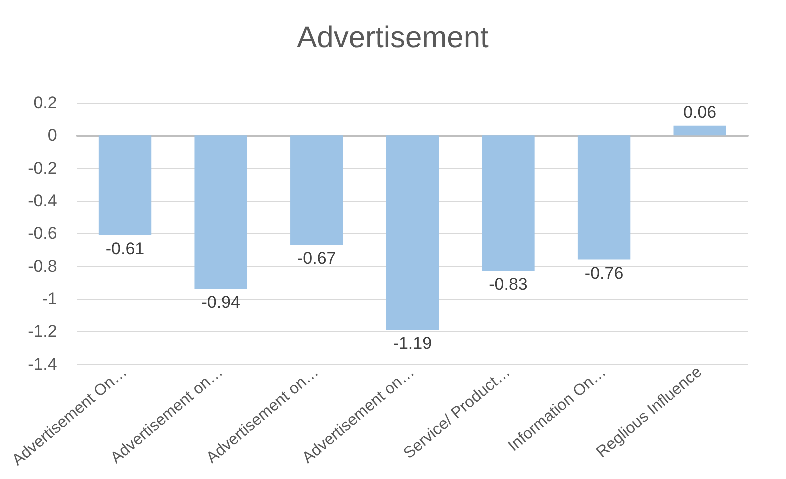 Image resolution: width=786 pixels, height=479 pixels. I want to click on y-tick-label: -1.2, so click(43, 332).